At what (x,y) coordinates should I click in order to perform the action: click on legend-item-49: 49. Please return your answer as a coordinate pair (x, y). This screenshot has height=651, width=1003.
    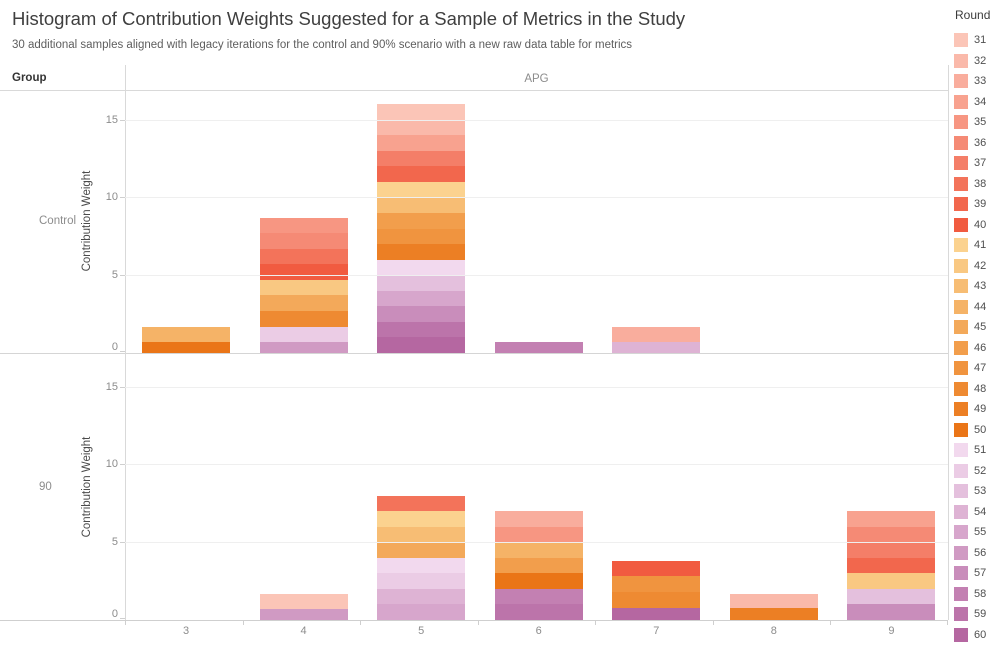
    Looking at the image, I should click on (970, 409).